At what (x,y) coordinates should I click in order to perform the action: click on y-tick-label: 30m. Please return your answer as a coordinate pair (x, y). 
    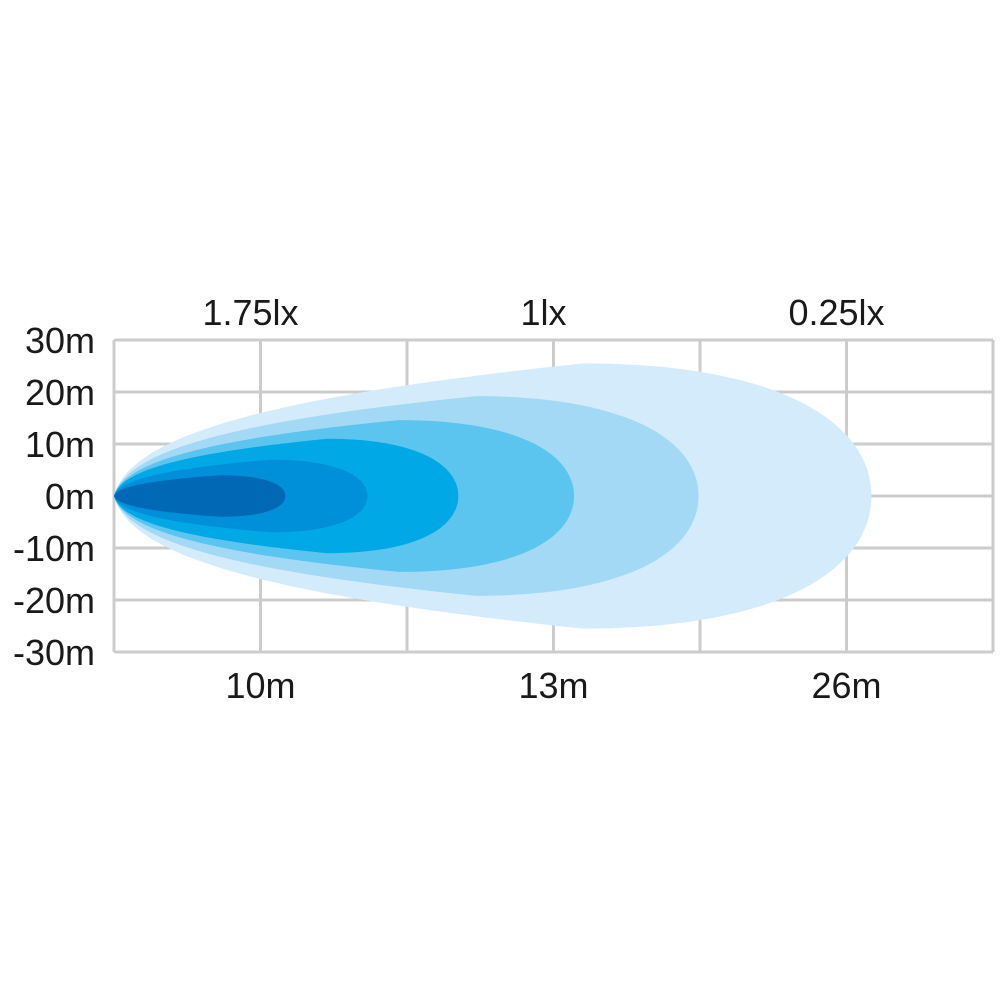
    Looking at the image, I should click on (60, 340).